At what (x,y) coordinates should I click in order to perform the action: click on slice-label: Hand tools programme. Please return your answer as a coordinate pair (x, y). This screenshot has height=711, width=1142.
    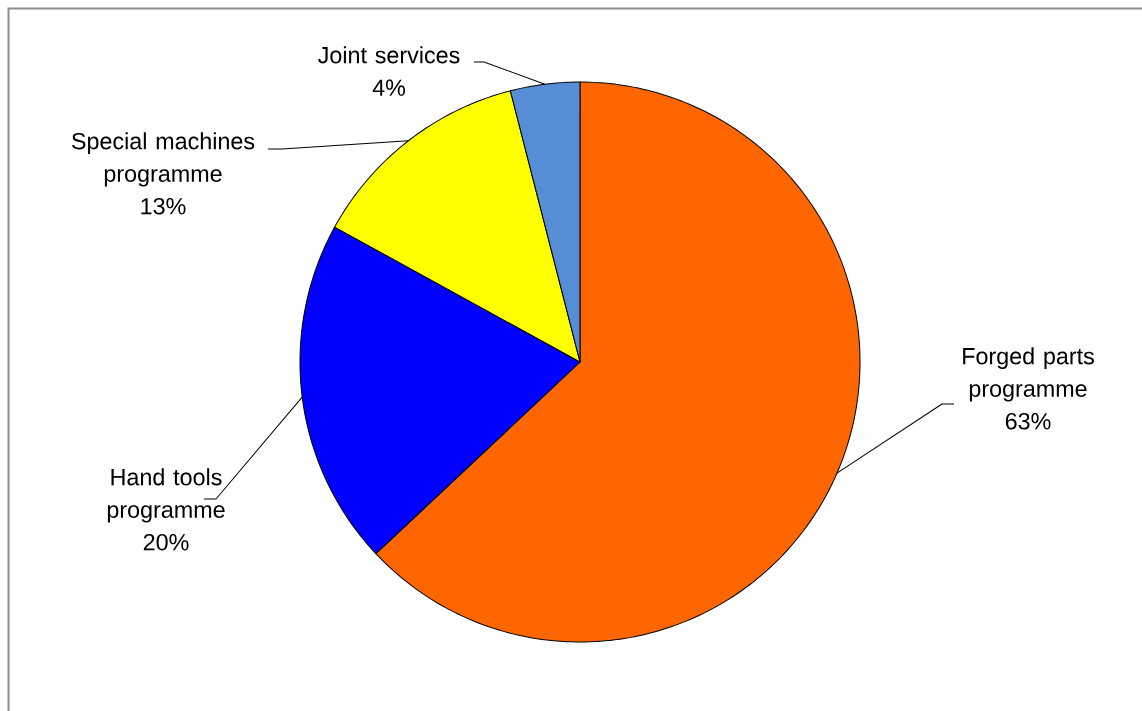
    Looking at the image, I should click on (166, 495).